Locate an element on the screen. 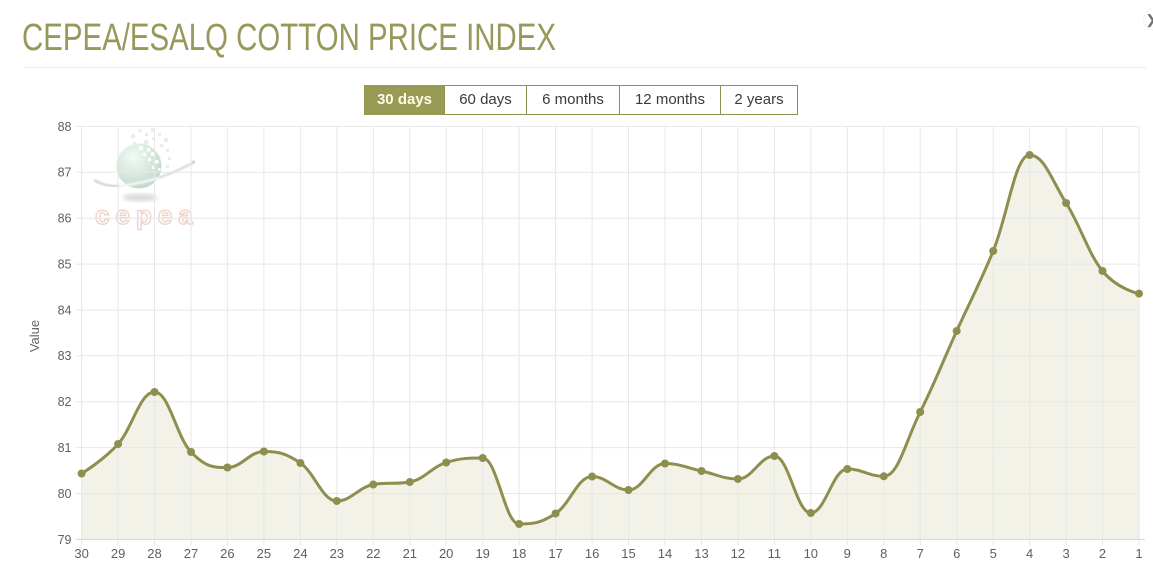  svg-text: 12 is located at coordinates (738, 553).